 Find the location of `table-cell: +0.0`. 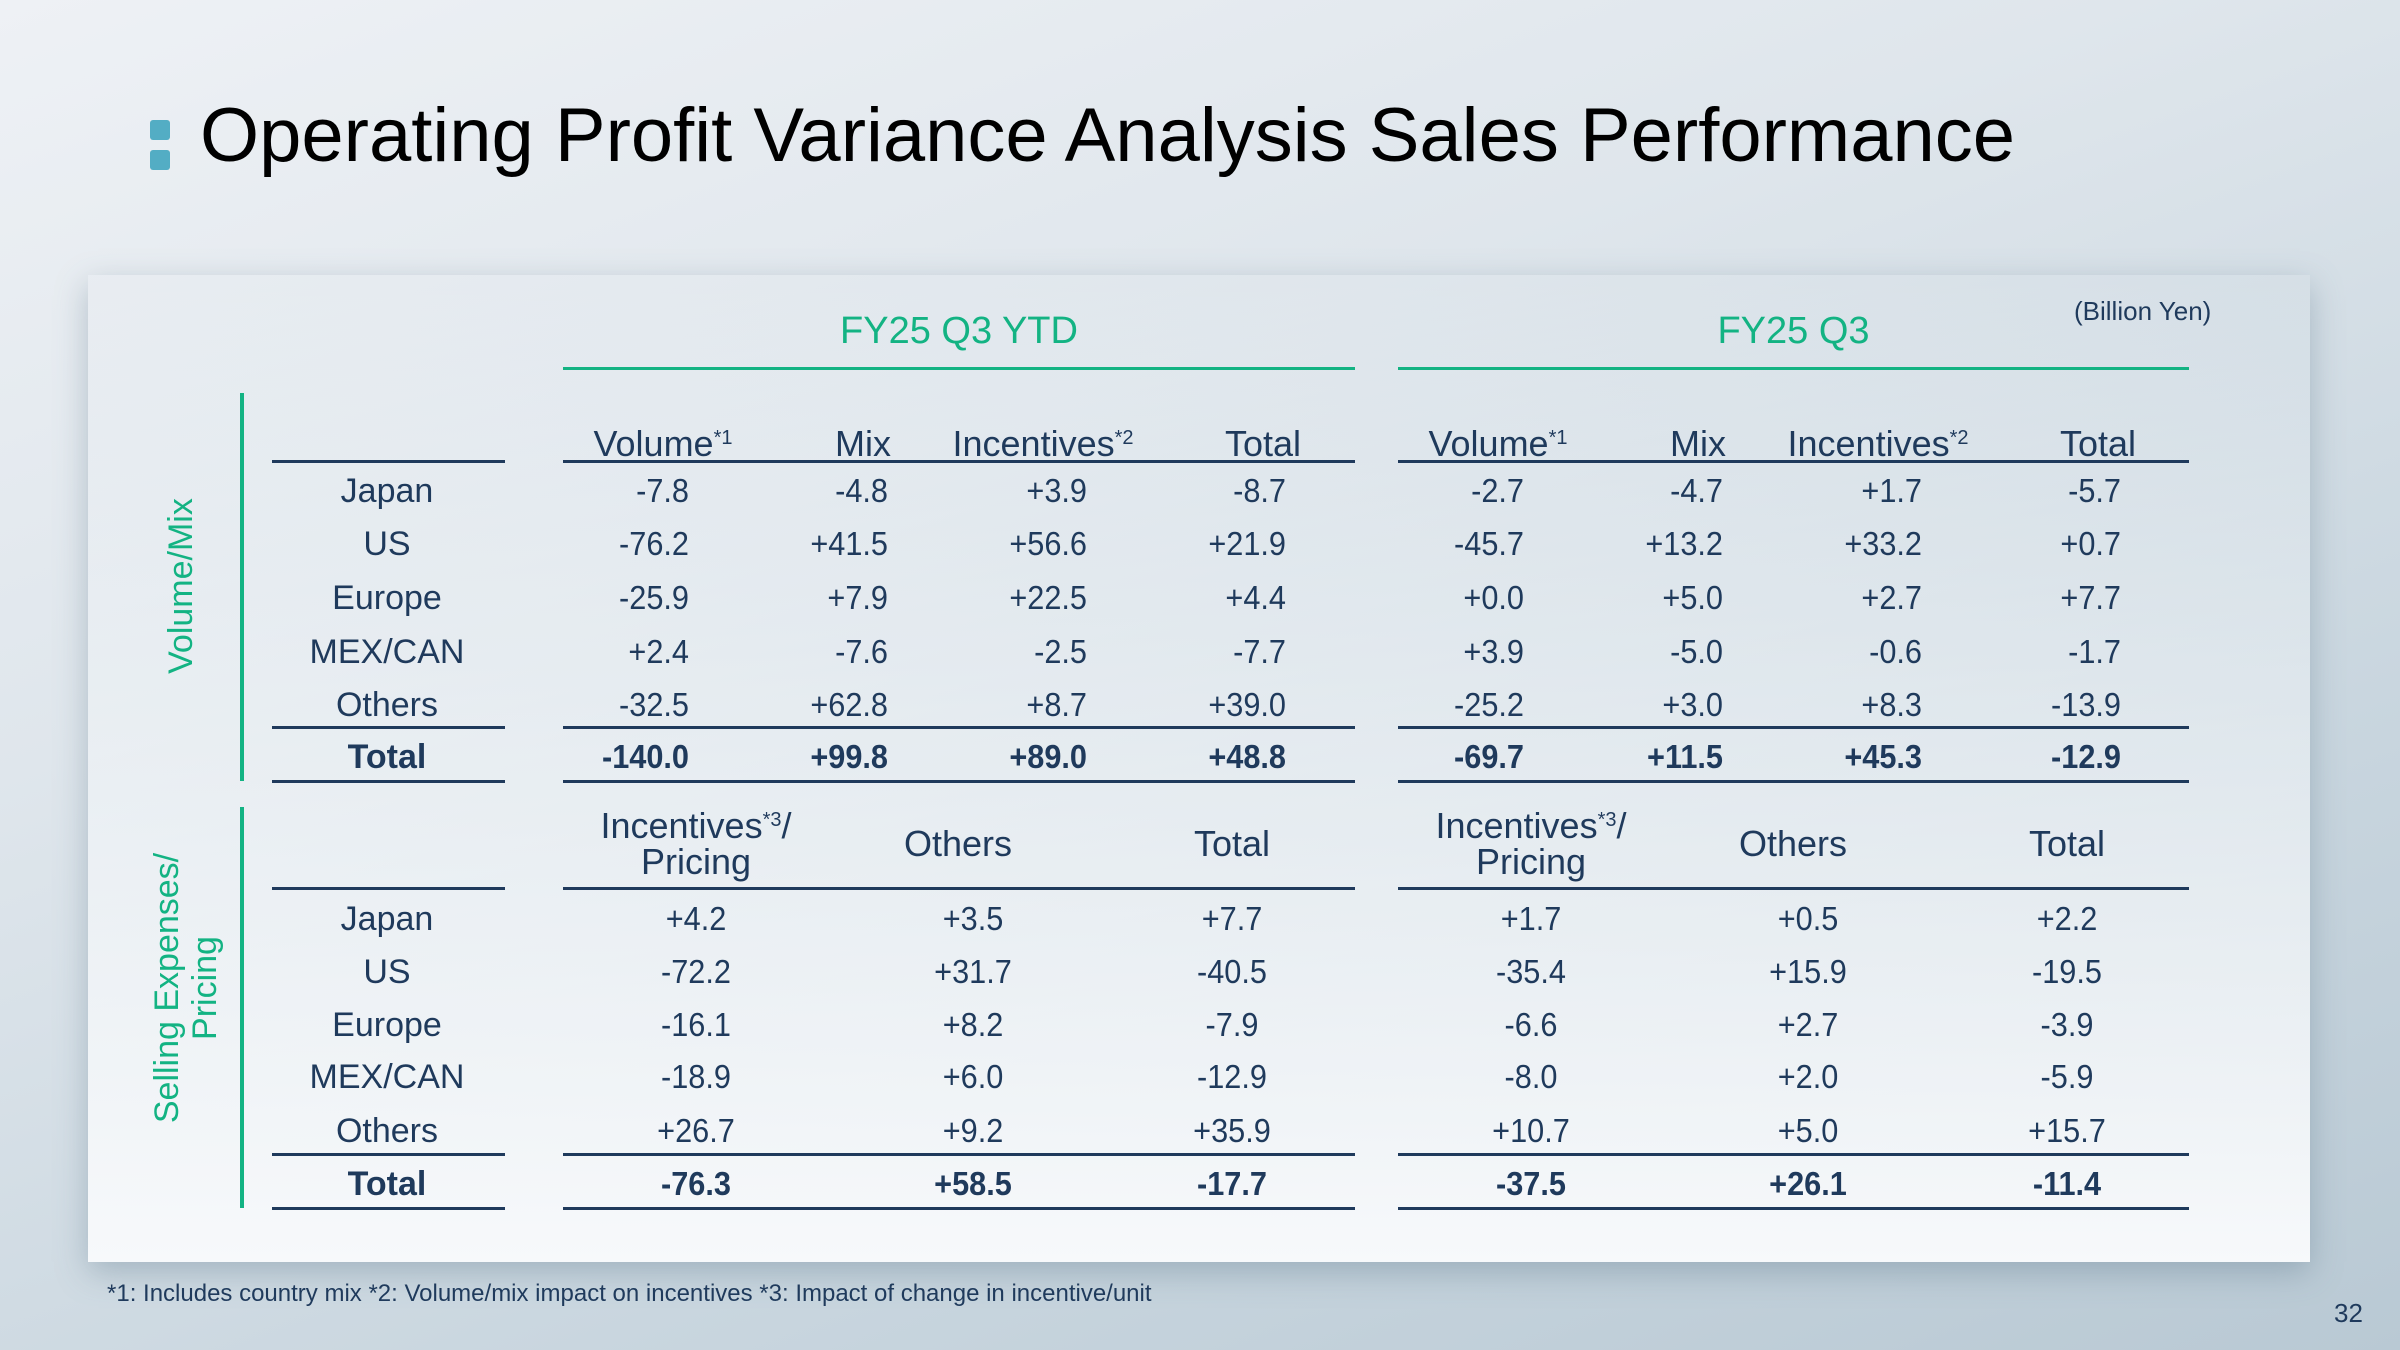

table-cell: +0.0 is located at coordinates (1493, 597).